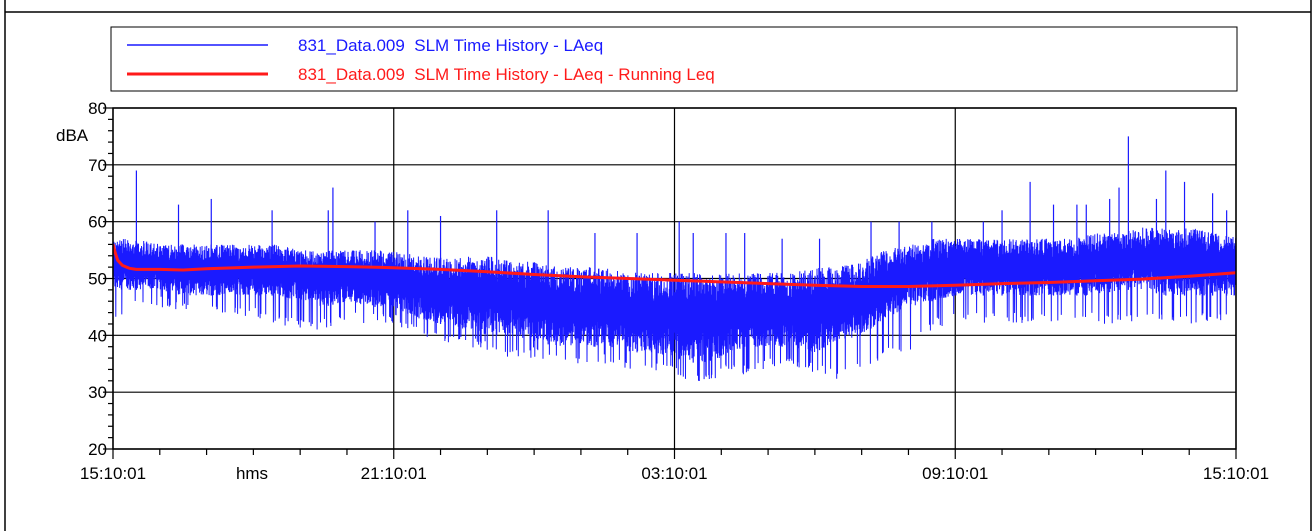  Describe the element at coordinates (97, 335) in the screenshot. I see `y-tick-label: 40` at that location.